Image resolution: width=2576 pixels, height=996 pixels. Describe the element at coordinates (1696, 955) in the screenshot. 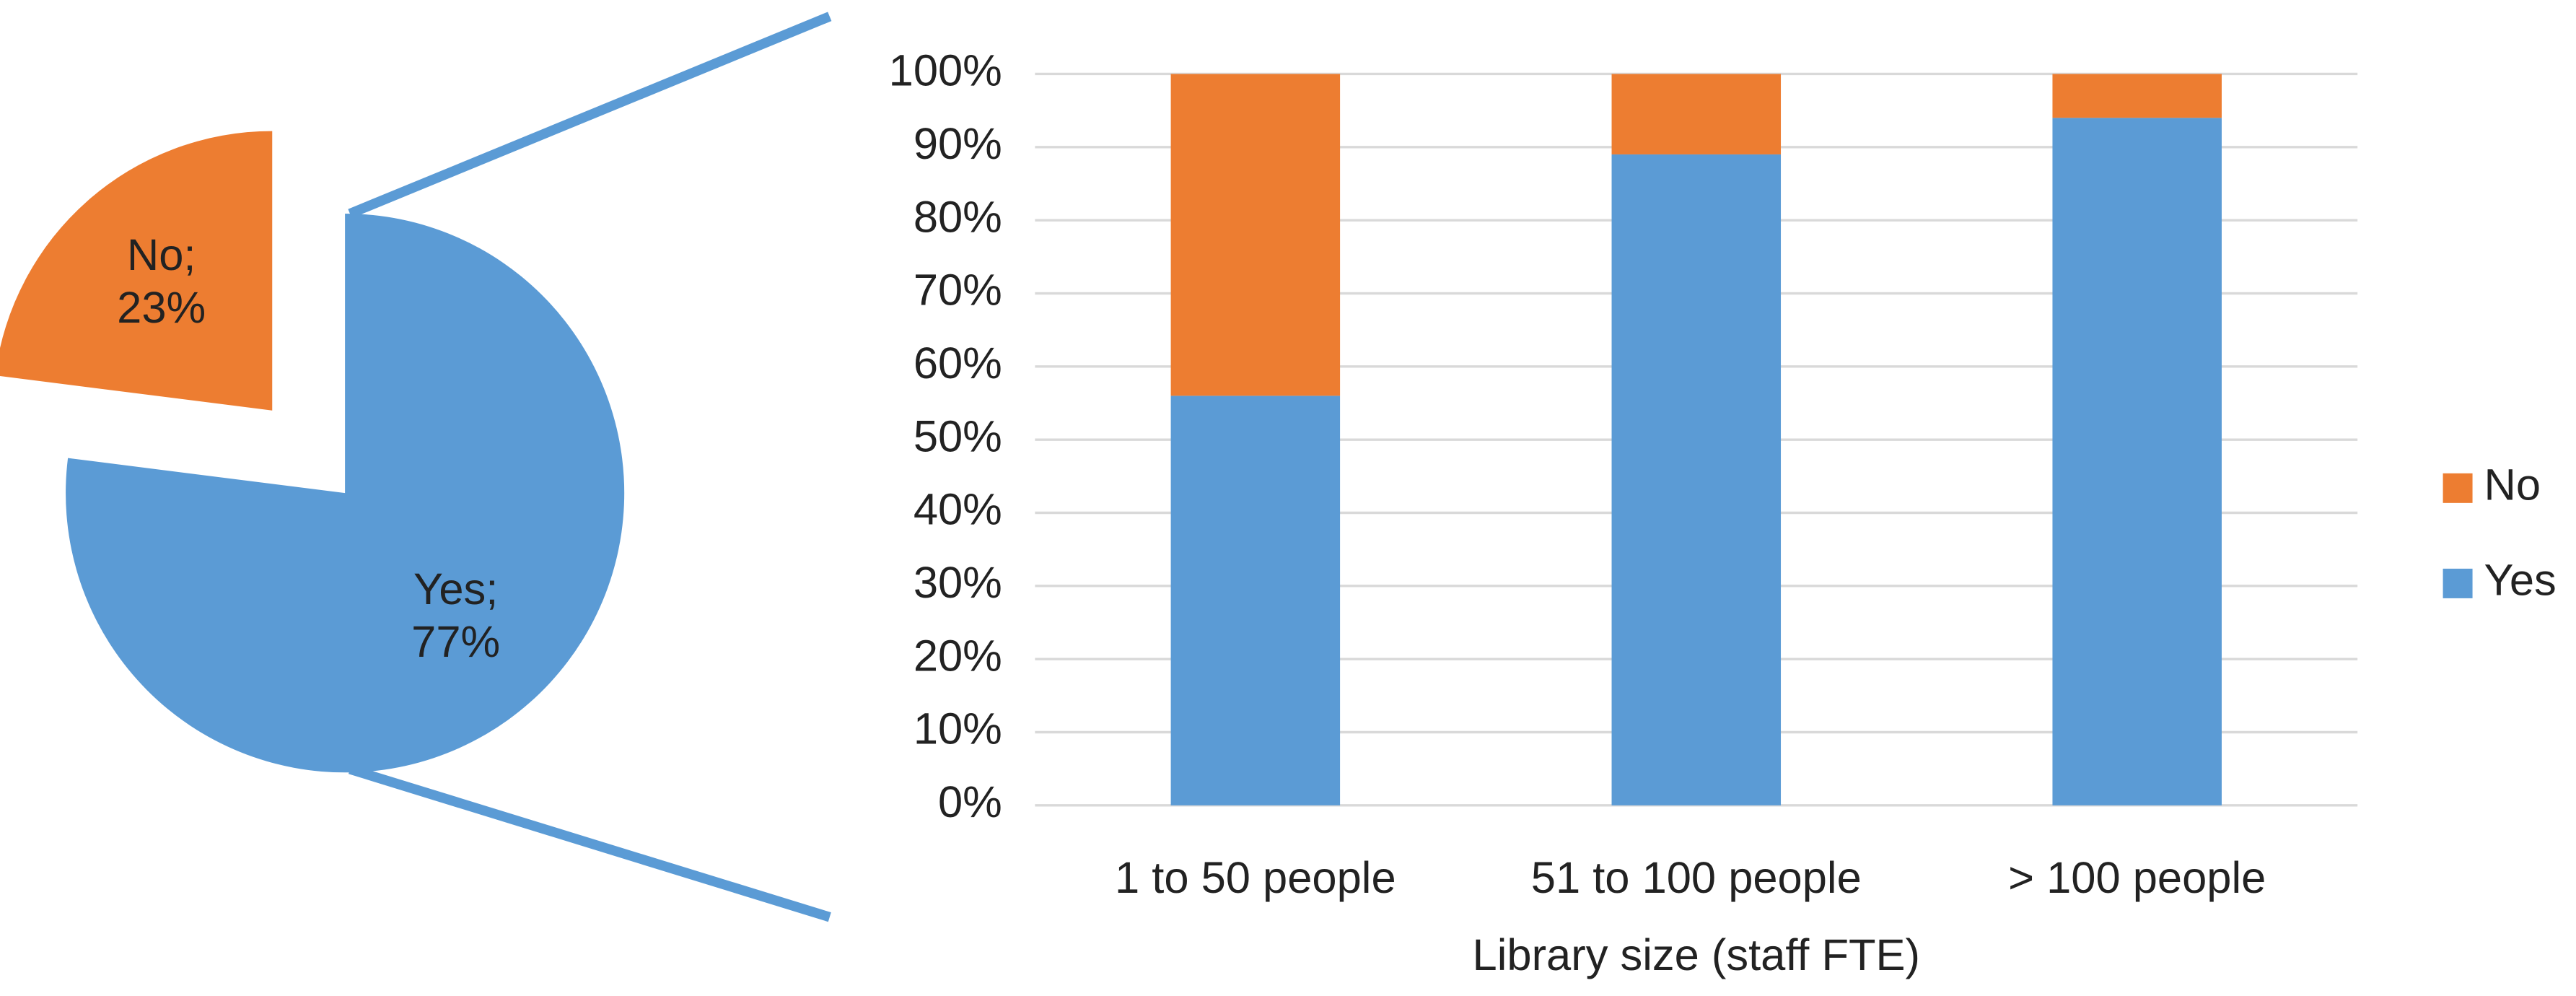

I see `x-axis-title: Library size (staff FTE)` at that location.